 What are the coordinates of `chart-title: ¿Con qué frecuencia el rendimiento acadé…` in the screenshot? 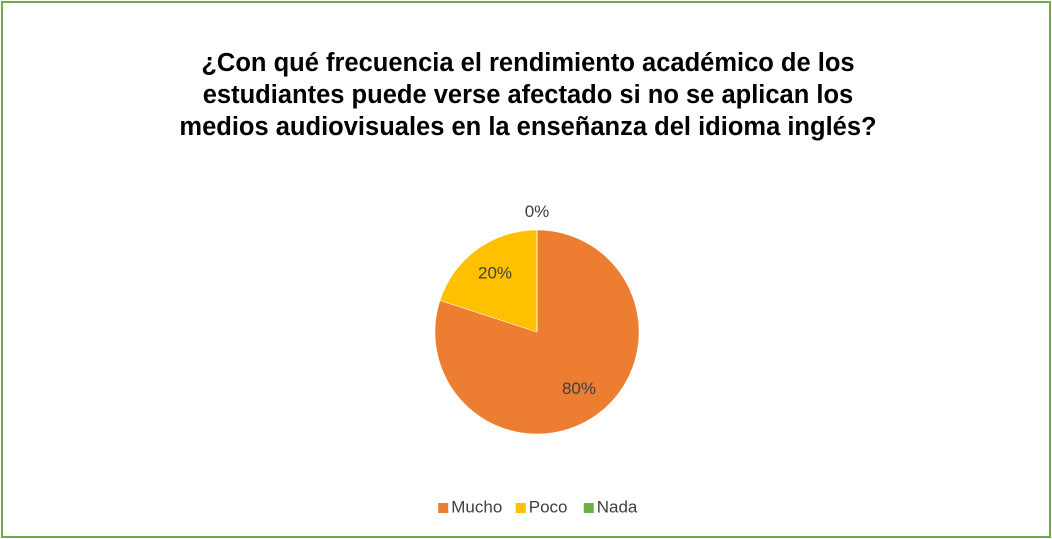 It's located at (528, 95).